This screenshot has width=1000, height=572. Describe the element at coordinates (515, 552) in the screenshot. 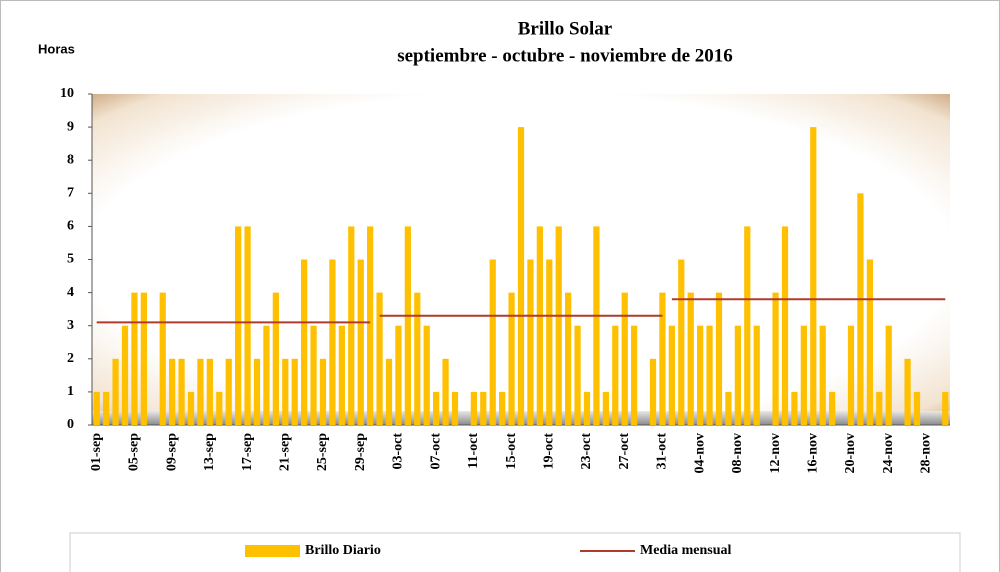

I see `legend` at that location.